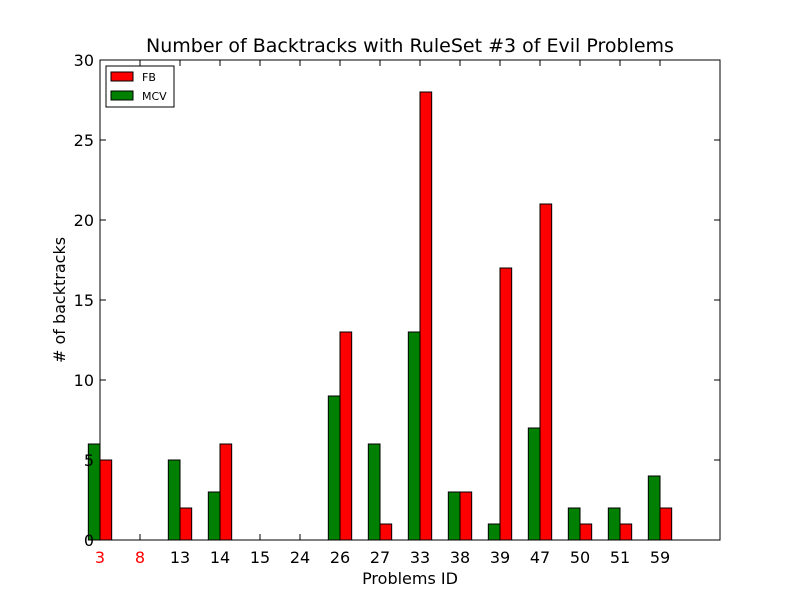 This screenshot has width=800, height=600. I want to click on x-tick-label: 8, so click(140, 557).